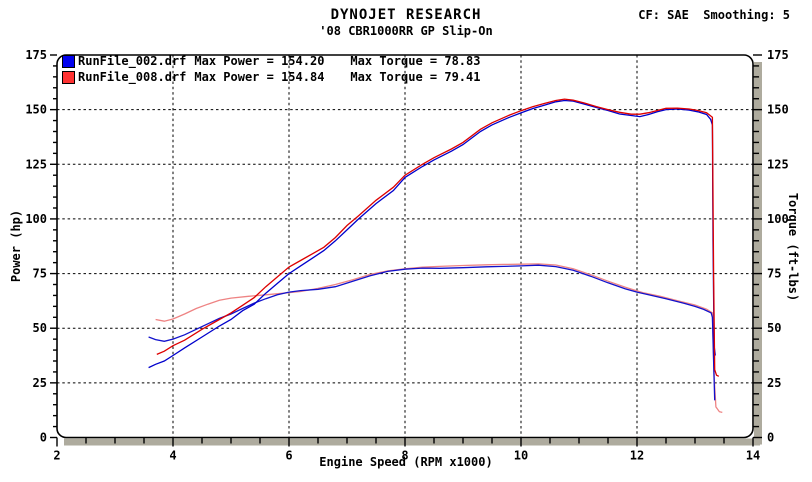 The image size is (812, 482). I want to click on x-tick-label: 10, so click(521, 456).